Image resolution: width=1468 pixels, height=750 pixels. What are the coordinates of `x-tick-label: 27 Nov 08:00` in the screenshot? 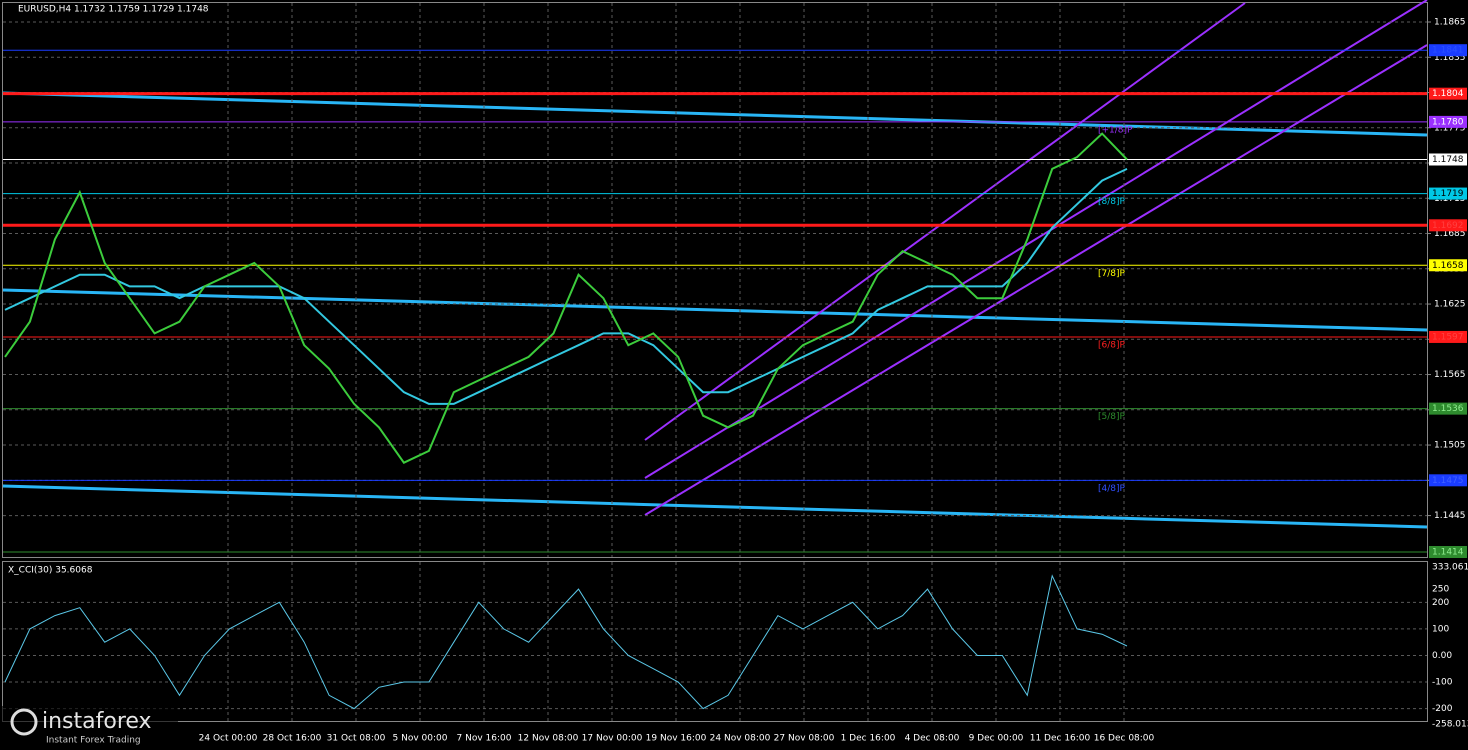 It's located at (804, 739).